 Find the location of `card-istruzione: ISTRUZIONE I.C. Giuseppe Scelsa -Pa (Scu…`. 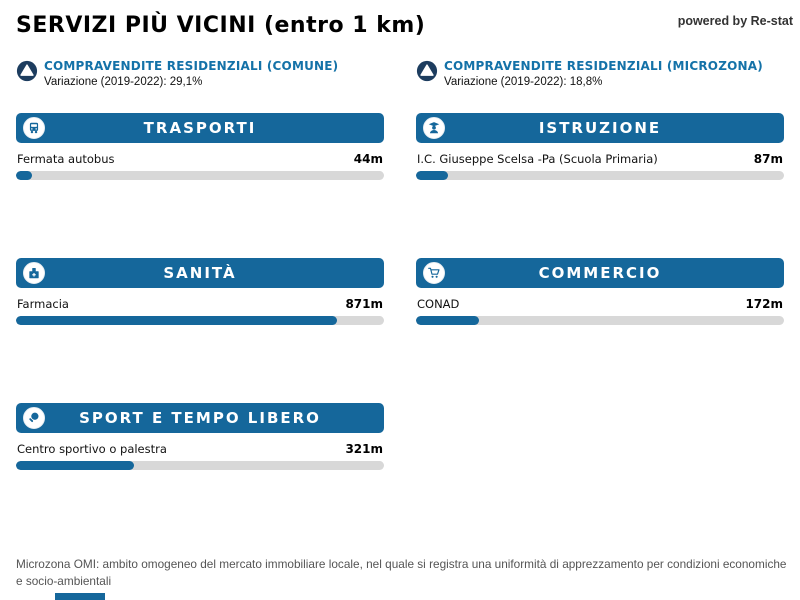

card-istruzione: ISTRUZIONE I.C. Giuseppe Scelsa -Pa (Scu… is located at coordinates (600, 146).